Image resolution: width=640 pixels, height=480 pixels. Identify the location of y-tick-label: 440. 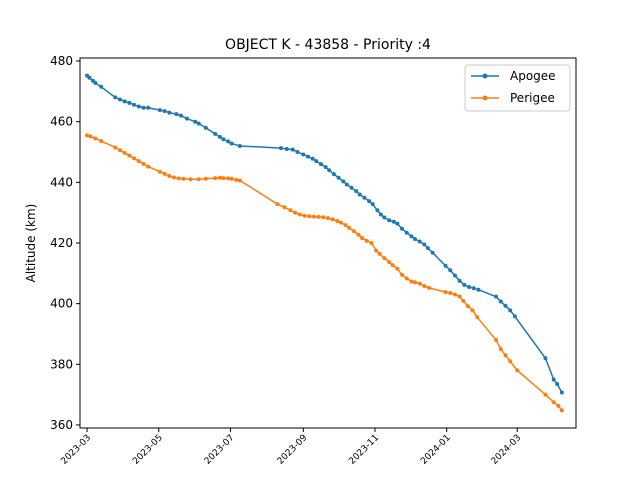
(61, 182).